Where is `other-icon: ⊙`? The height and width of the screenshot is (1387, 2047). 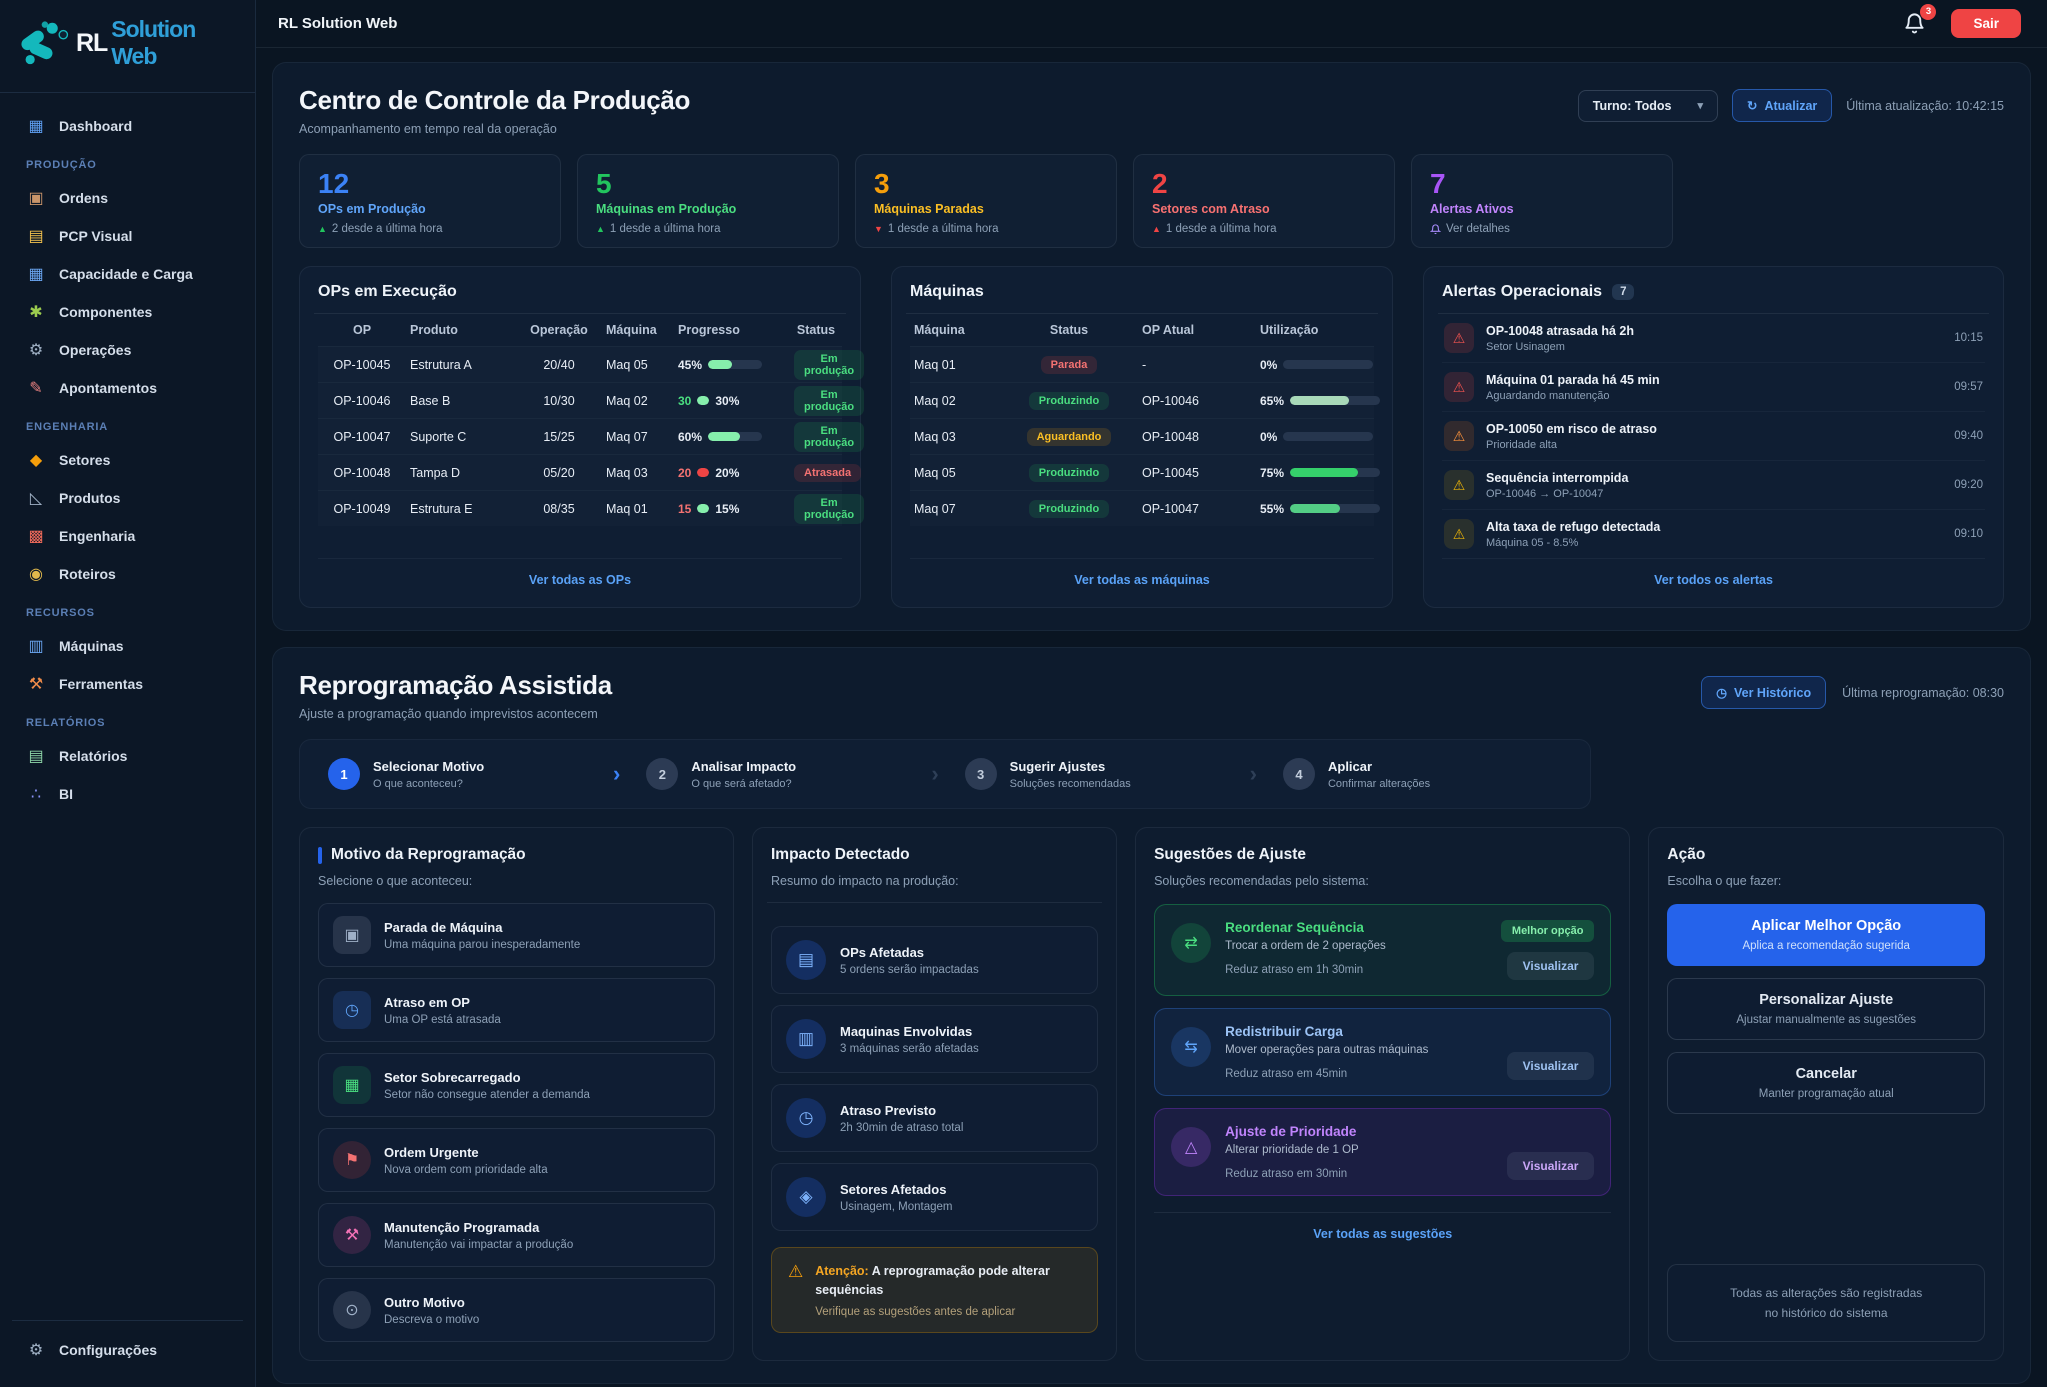
other-icon: ⊙ is located at coordinates (352, 1310).